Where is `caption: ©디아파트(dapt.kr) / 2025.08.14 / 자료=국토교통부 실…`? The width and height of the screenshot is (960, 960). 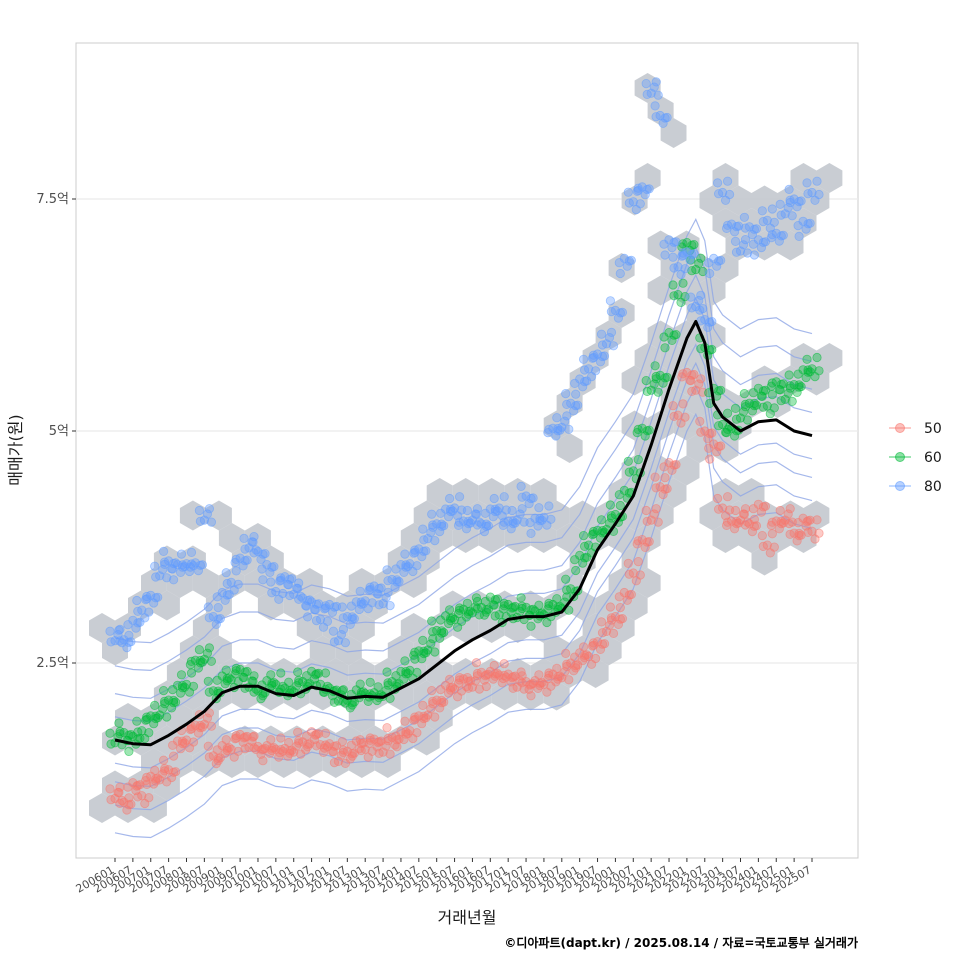 caption: ©디아파트(dapt.kr) / 2025.08.14 / 자료=국토교통부 실… is located at coordinates (681, 942).